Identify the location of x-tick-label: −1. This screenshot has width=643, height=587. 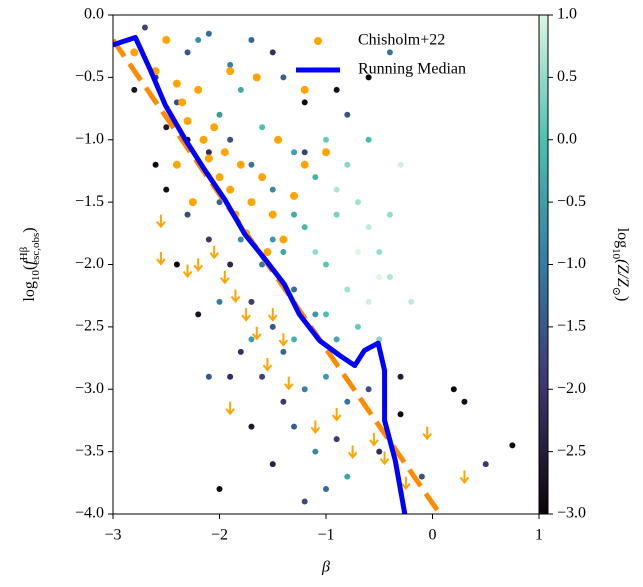
(325, 535).